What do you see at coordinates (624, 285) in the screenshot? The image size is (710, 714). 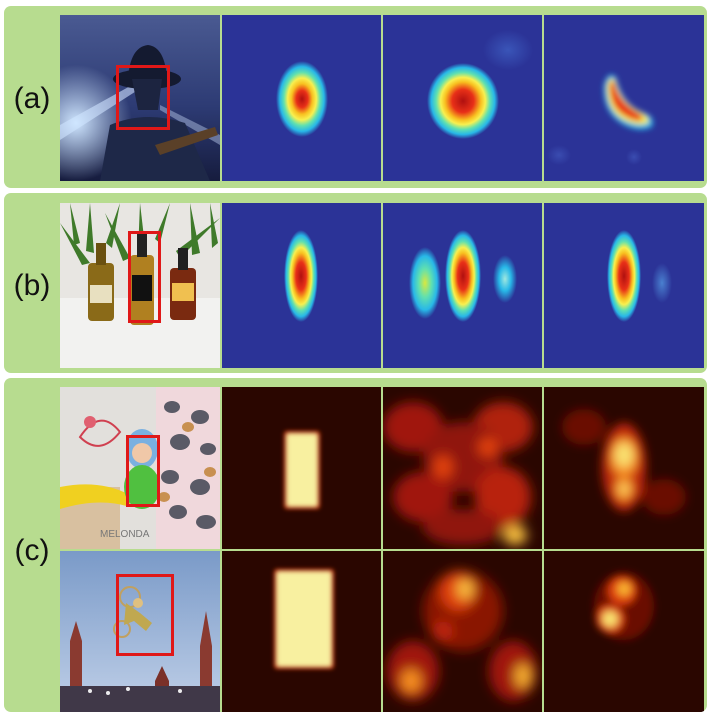 I see `response-map-b3` at bounding box center [624, 285].